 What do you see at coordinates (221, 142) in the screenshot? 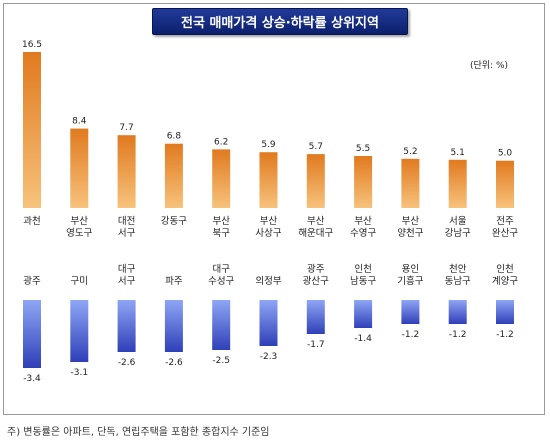
I see `rise-value-label: 6.2` at bounding box center [221, 142].